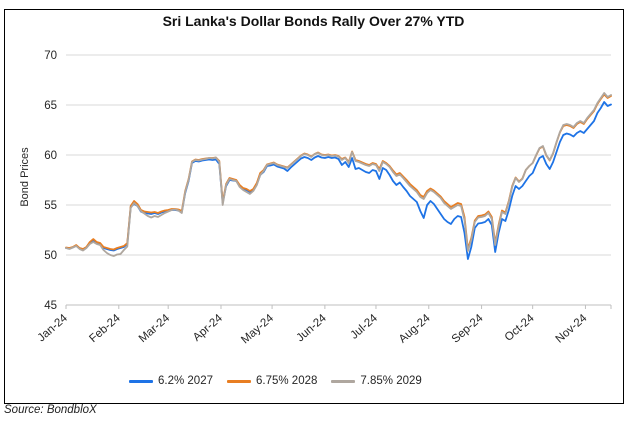 This screenshot has height=423, width=631. What do you see at coordinates (257, 329) in the screenshot?
I see `x-tick-label: May-24` at bounding box center [257, 329].